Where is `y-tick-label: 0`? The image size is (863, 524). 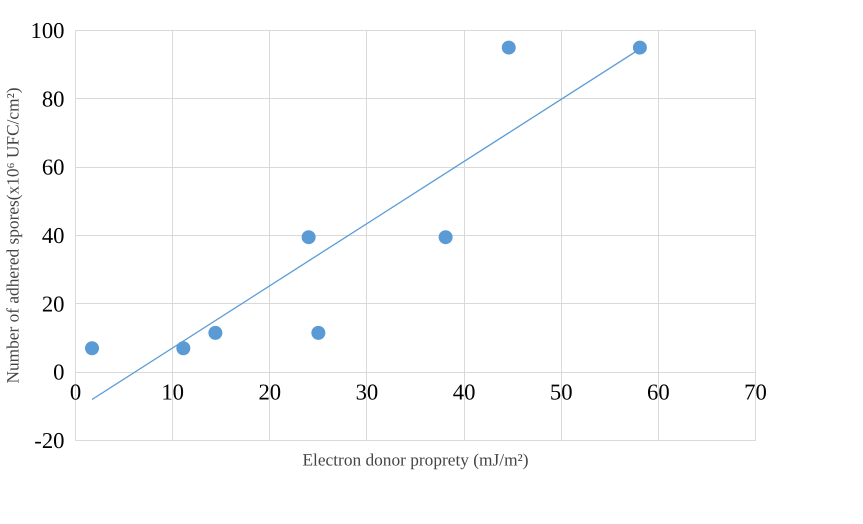 y-tick-label: 0 is located at coordinates (58, 372).